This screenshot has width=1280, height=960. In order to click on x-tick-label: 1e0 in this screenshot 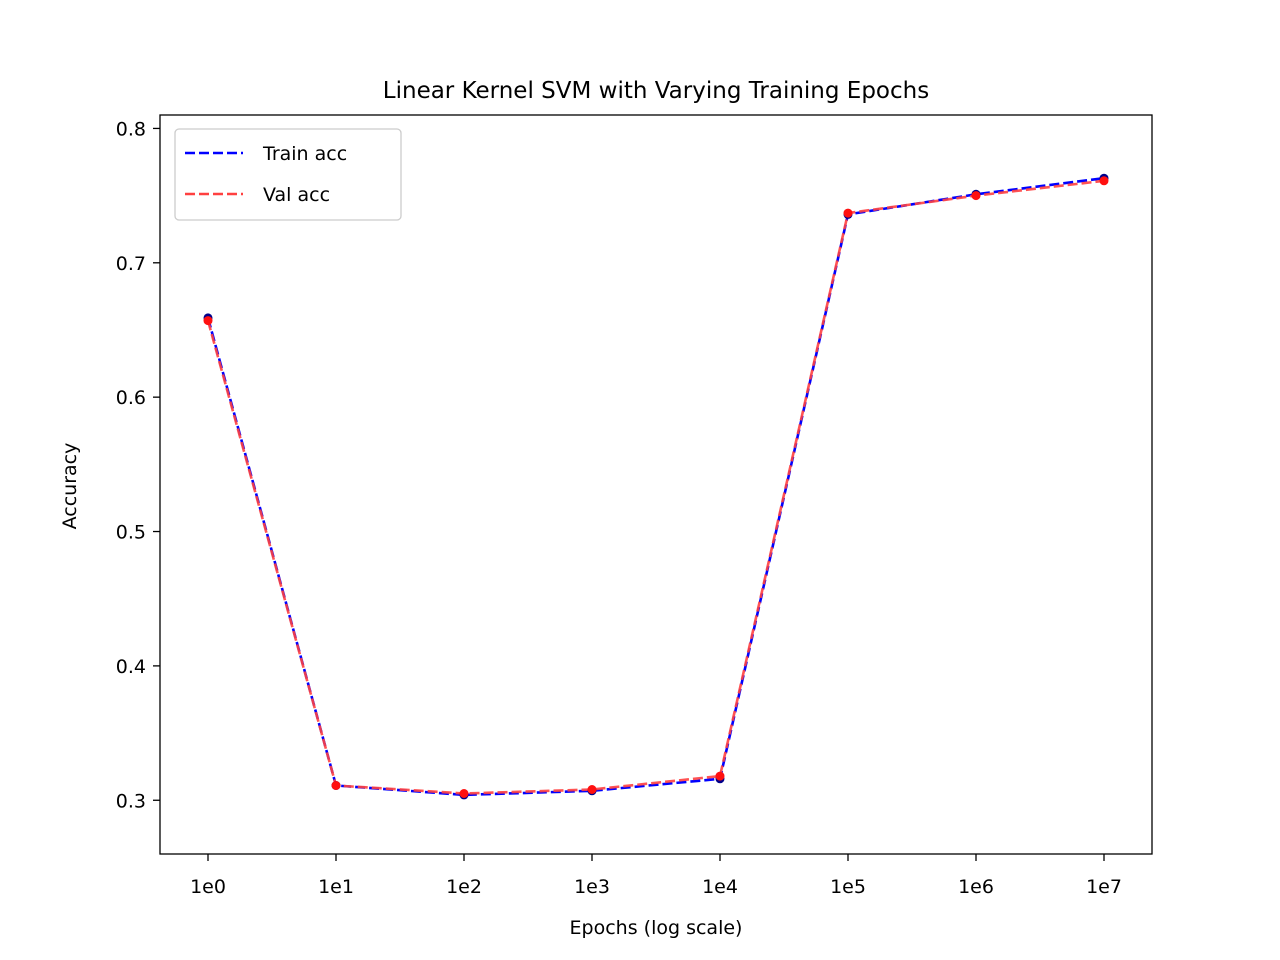, I will do `click(208, 887)`.